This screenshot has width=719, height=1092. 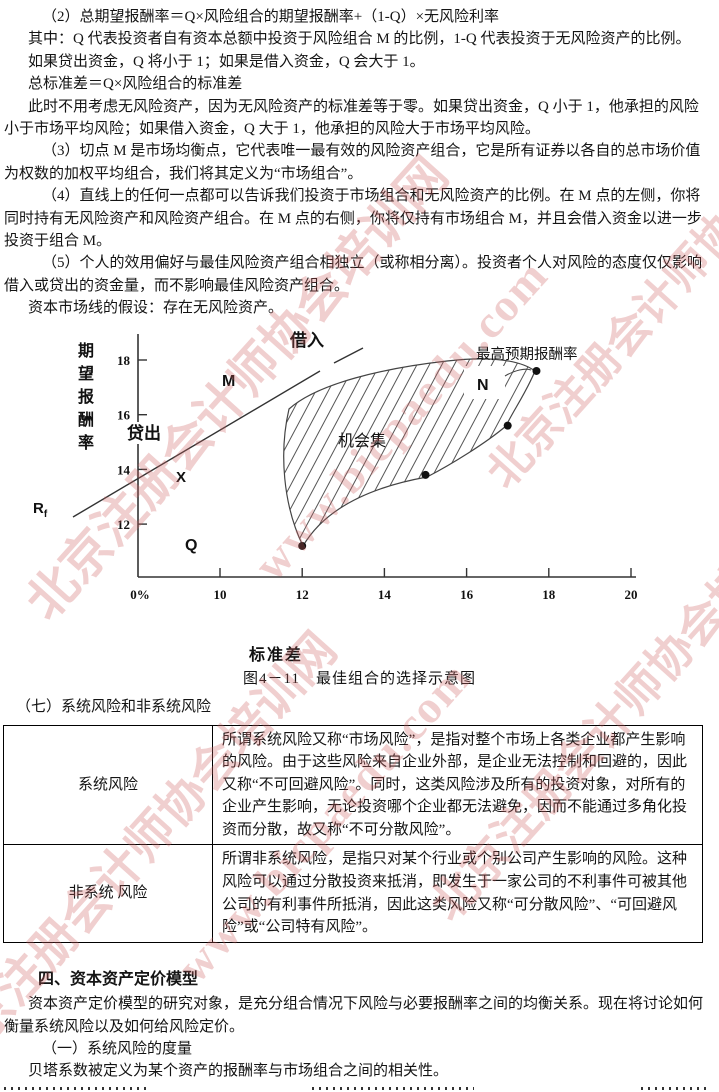 What do you see at coordinates (181, 477) in the screenshot?
I see `point-x-label: X` at bounding box center [181, 477].